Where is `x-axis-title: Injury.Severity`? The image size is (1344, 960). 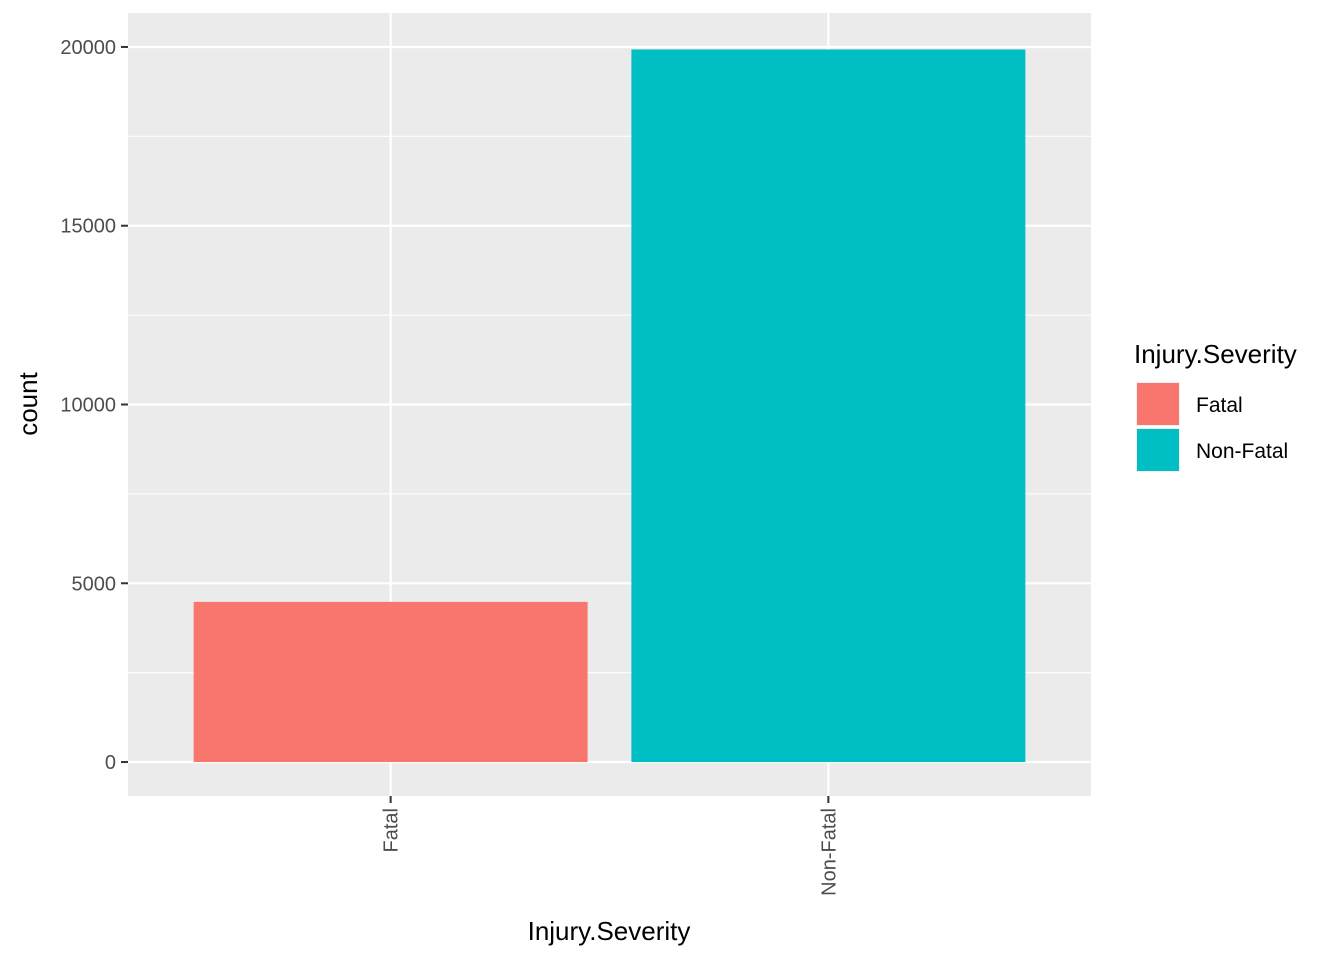
x-axis-title: Injury.Severity is located at coordinates (609, 931).